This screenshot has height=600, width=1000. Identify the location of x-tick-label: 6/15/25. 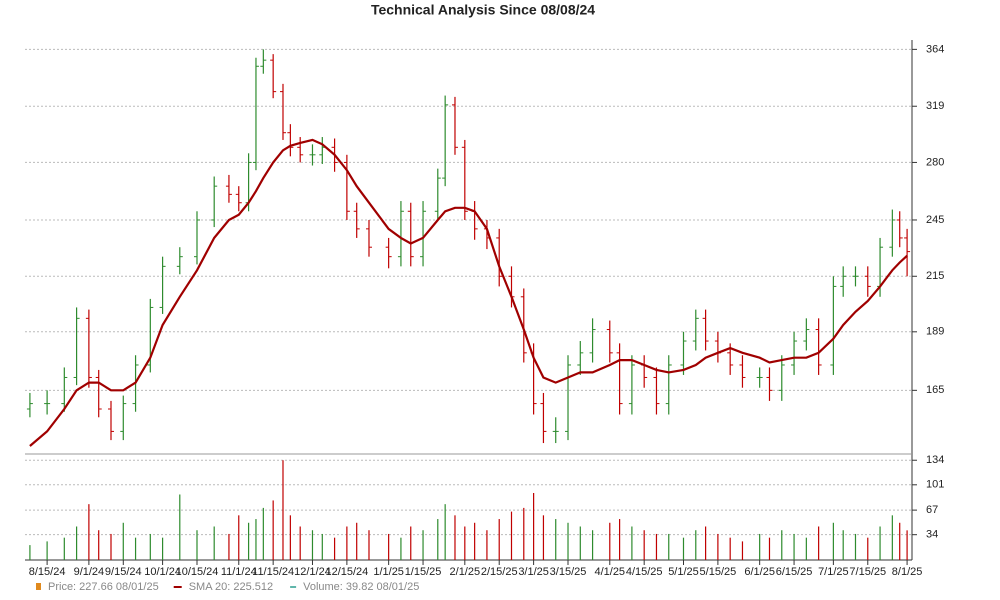
(794, 572).